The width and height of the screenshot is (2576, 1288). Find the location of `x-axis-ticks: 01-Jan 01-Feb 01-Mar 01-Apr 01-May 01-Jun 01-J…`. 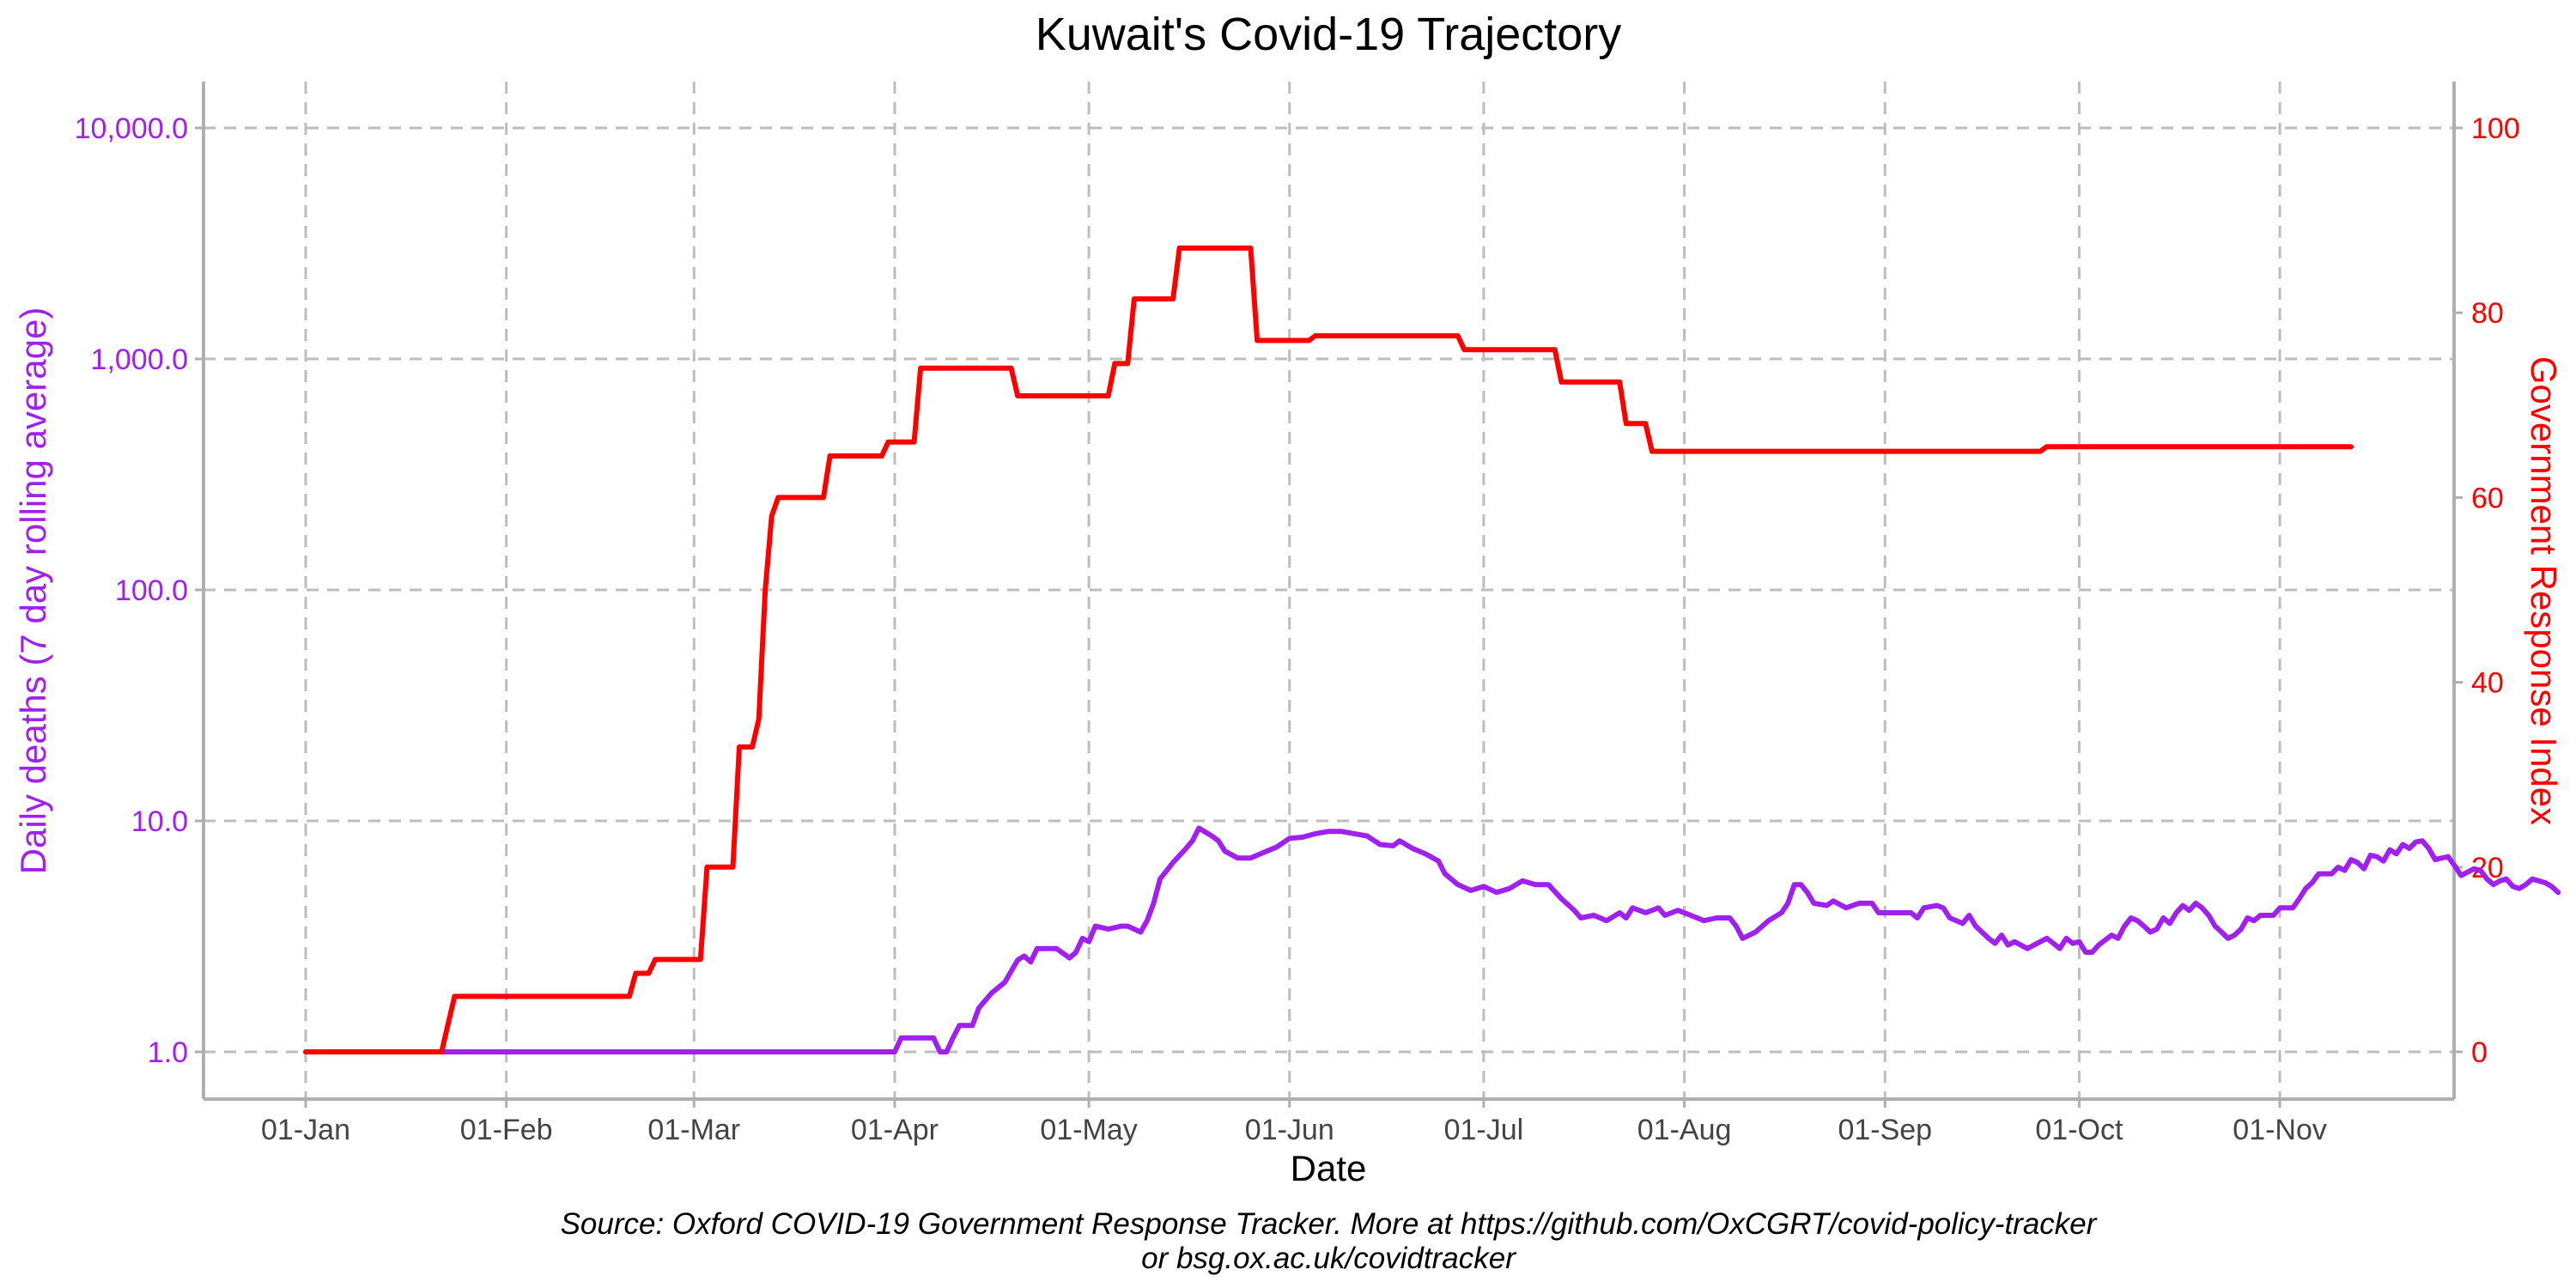

x-axis-ticks: 01-Jan 01-Feb 01-Mar 01-Apr 01-May 01-Jun 01-J… is located at coordinates (1294, 1122).